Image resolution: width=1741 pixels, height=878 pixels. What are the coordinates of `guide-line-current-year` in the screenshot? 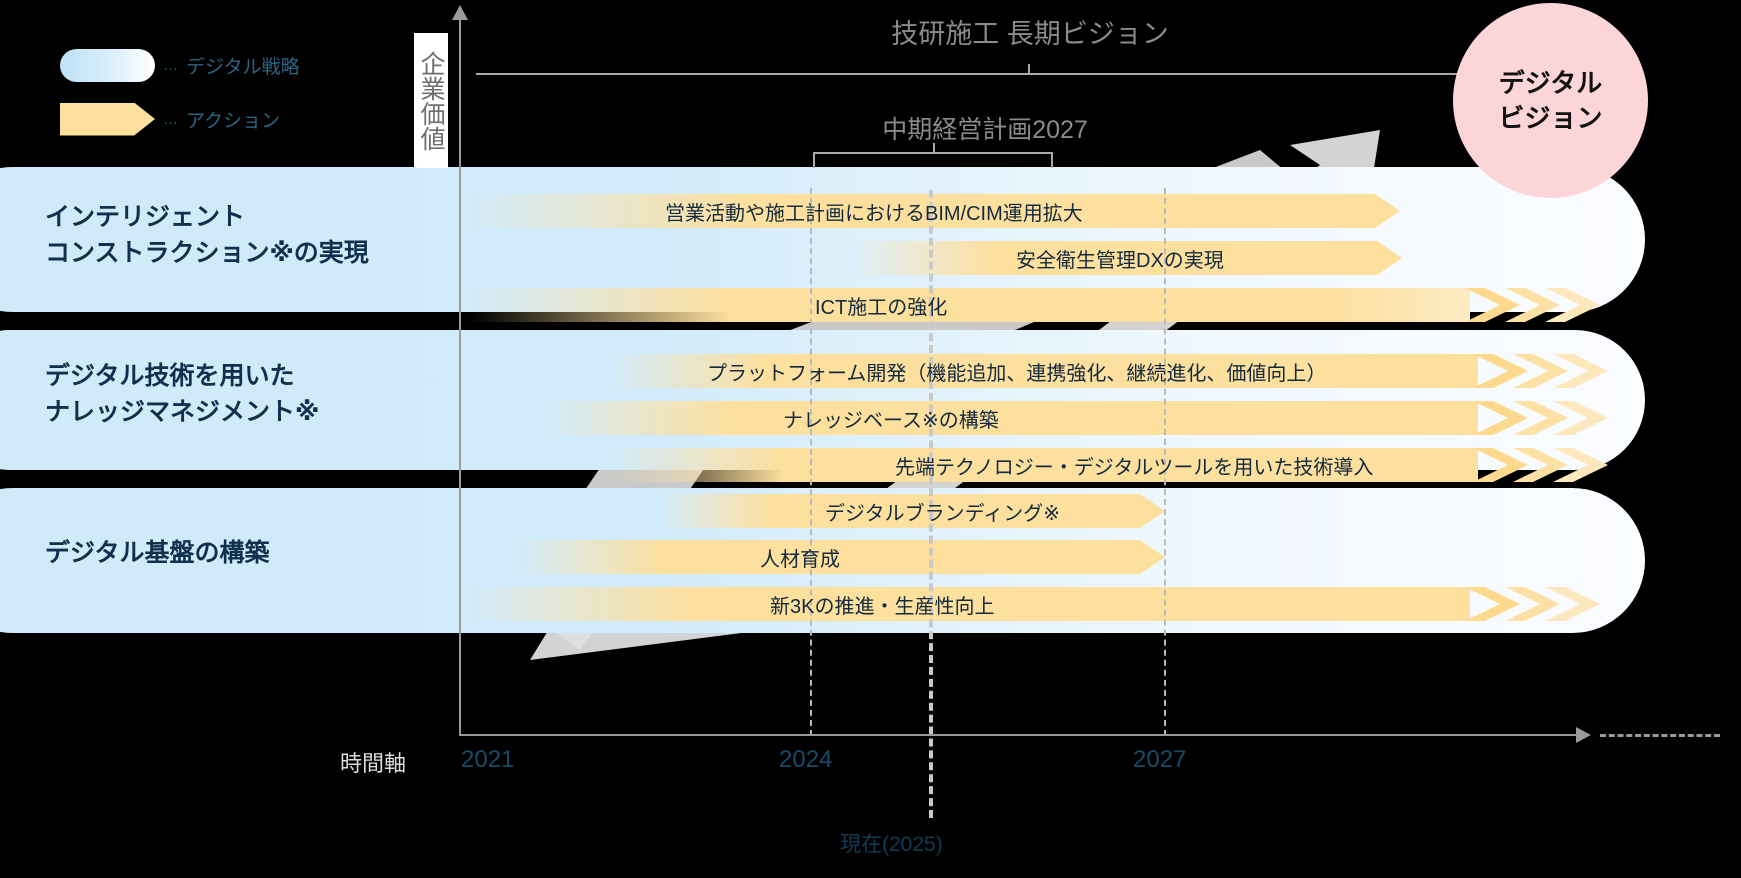 It's located at (931, 504).